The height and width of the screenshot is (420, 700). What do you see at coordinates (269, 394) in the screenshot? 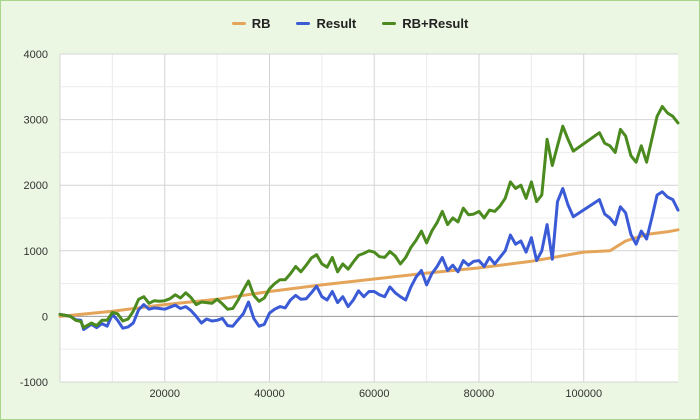
I see `x-tick-label: 40000` at bounding box center [269, 394].